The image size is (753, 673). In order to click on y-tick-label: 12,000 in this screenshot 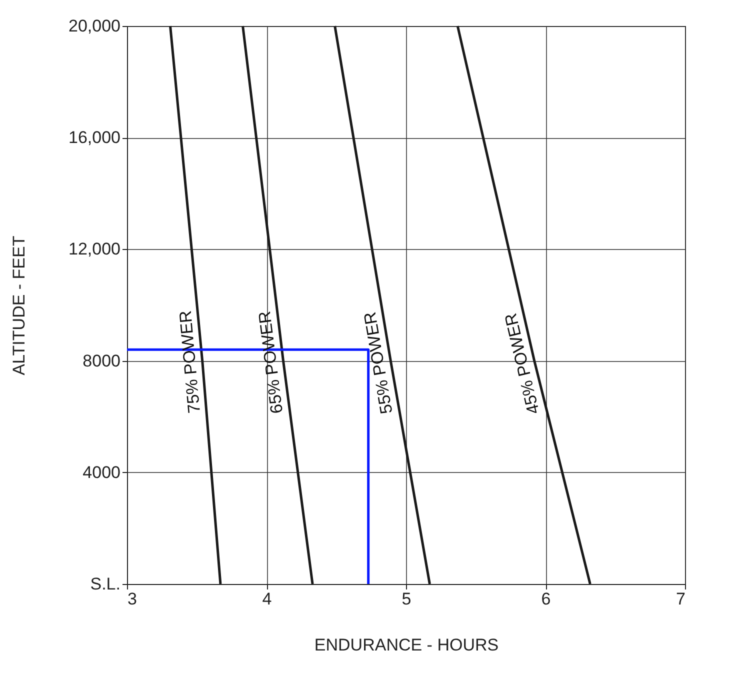, I will do `click(94, 249)`.